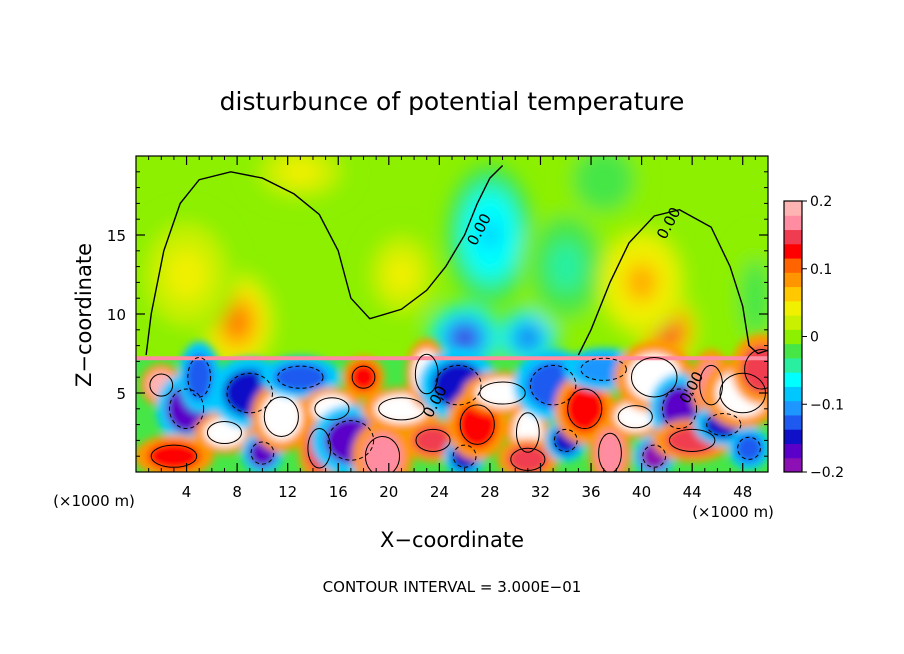 This screenshot has width=904, height=654. What do you see at coordinates (590, 492) in the screenshot?
I see `x-tick-label: 36` at bounding box center [590, 492].